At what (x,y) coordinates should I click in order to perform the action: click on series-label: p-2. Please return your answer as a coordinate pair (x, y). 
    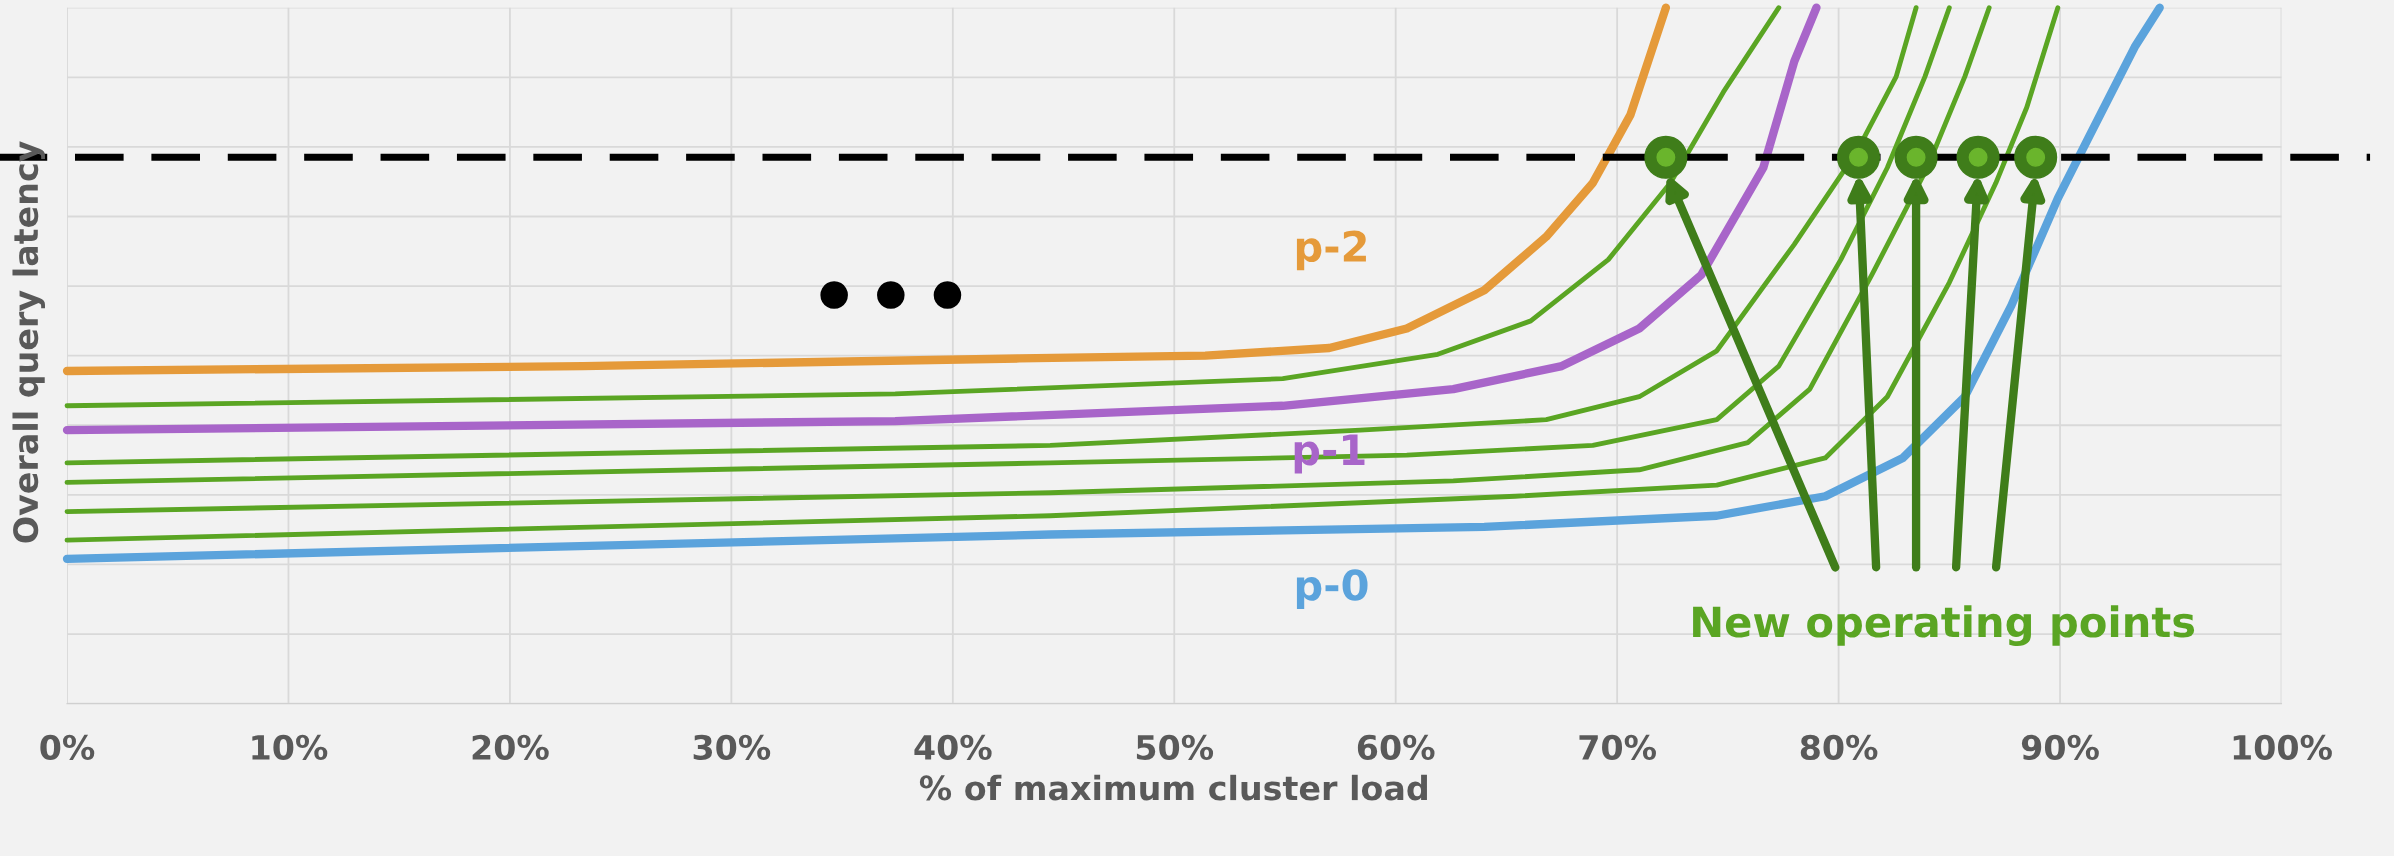
    Looking at the image, I should click on (1331, 250).